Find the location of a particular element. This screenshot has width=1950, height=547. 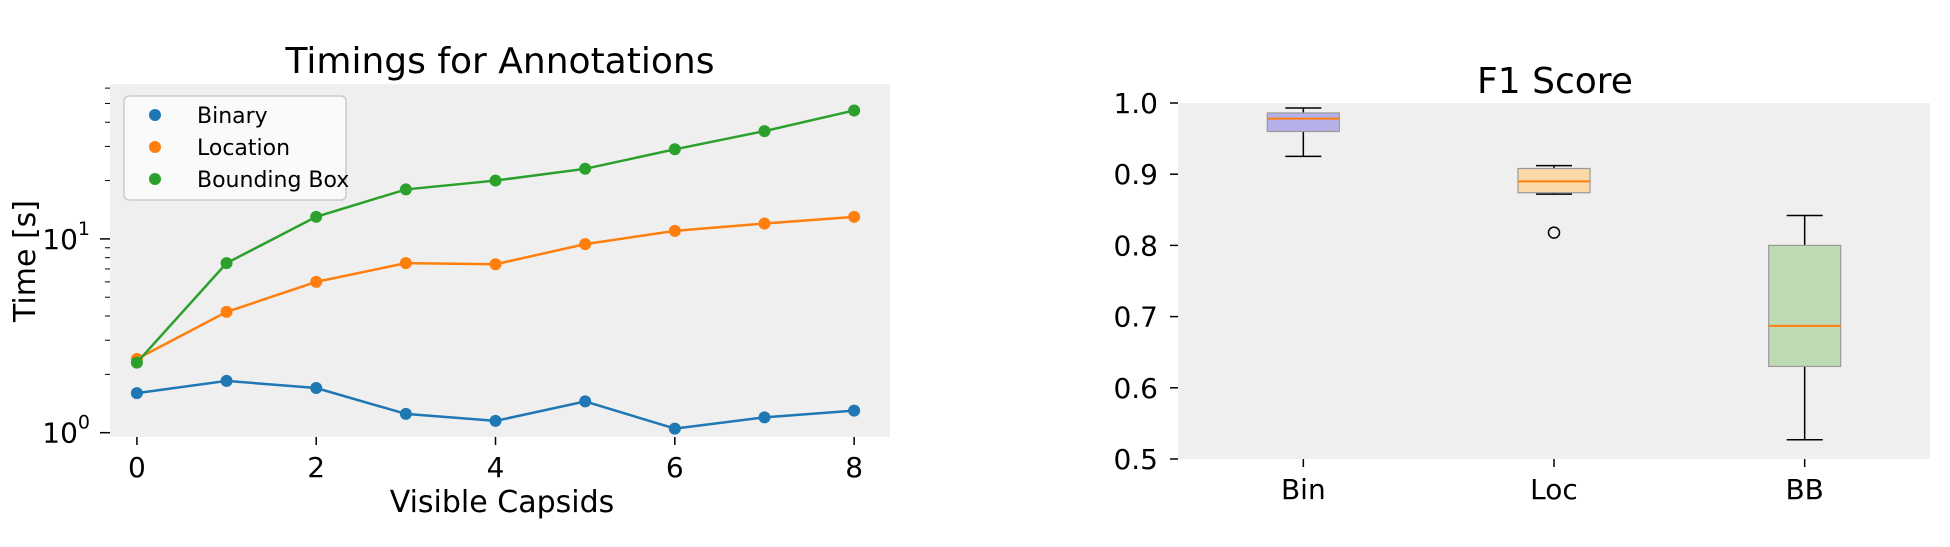

box-bin is located at coordinates (1303, 132).